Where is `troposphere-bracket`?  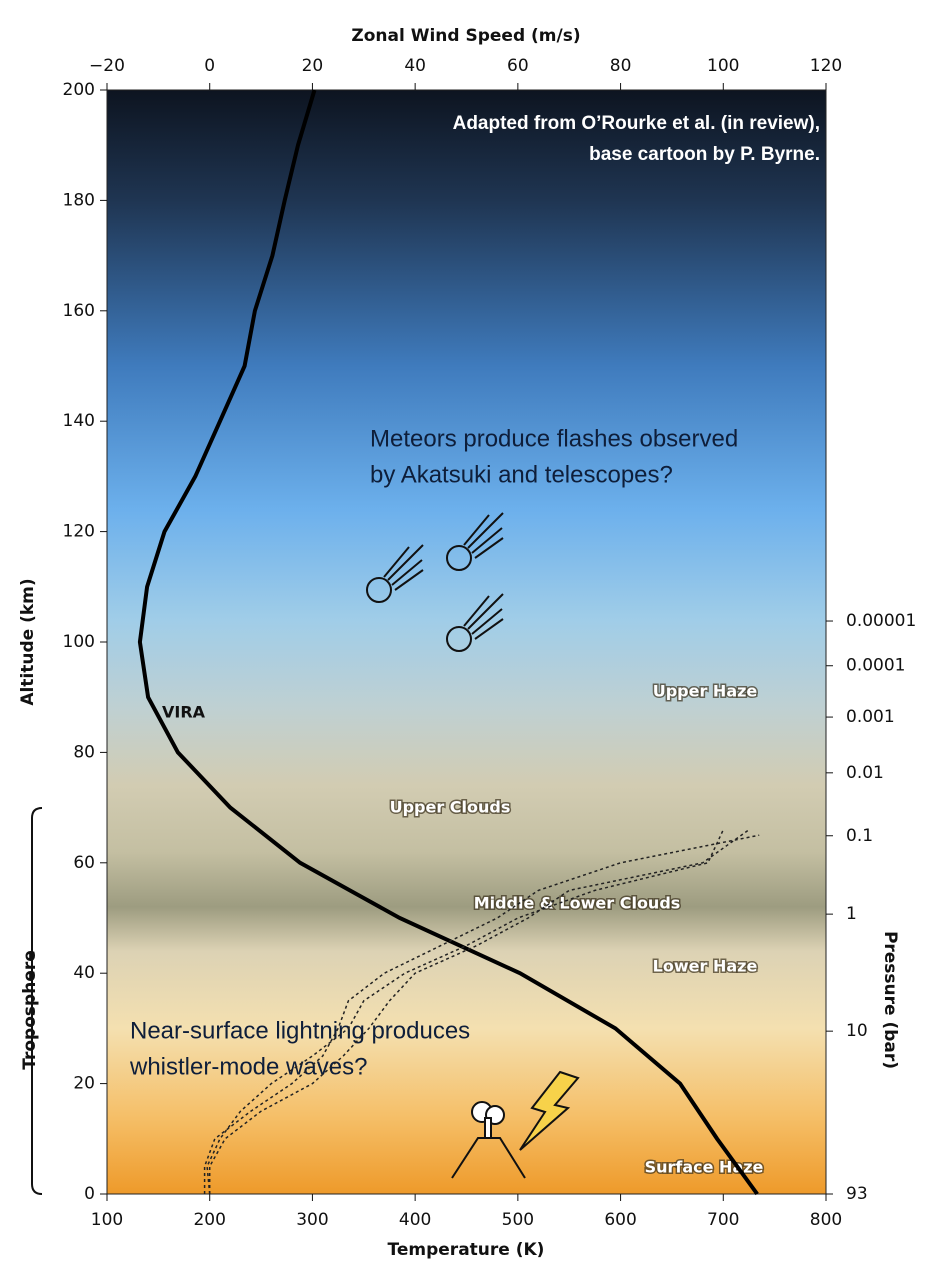
troposphere-bracket is located at coordinates (37, 1001).